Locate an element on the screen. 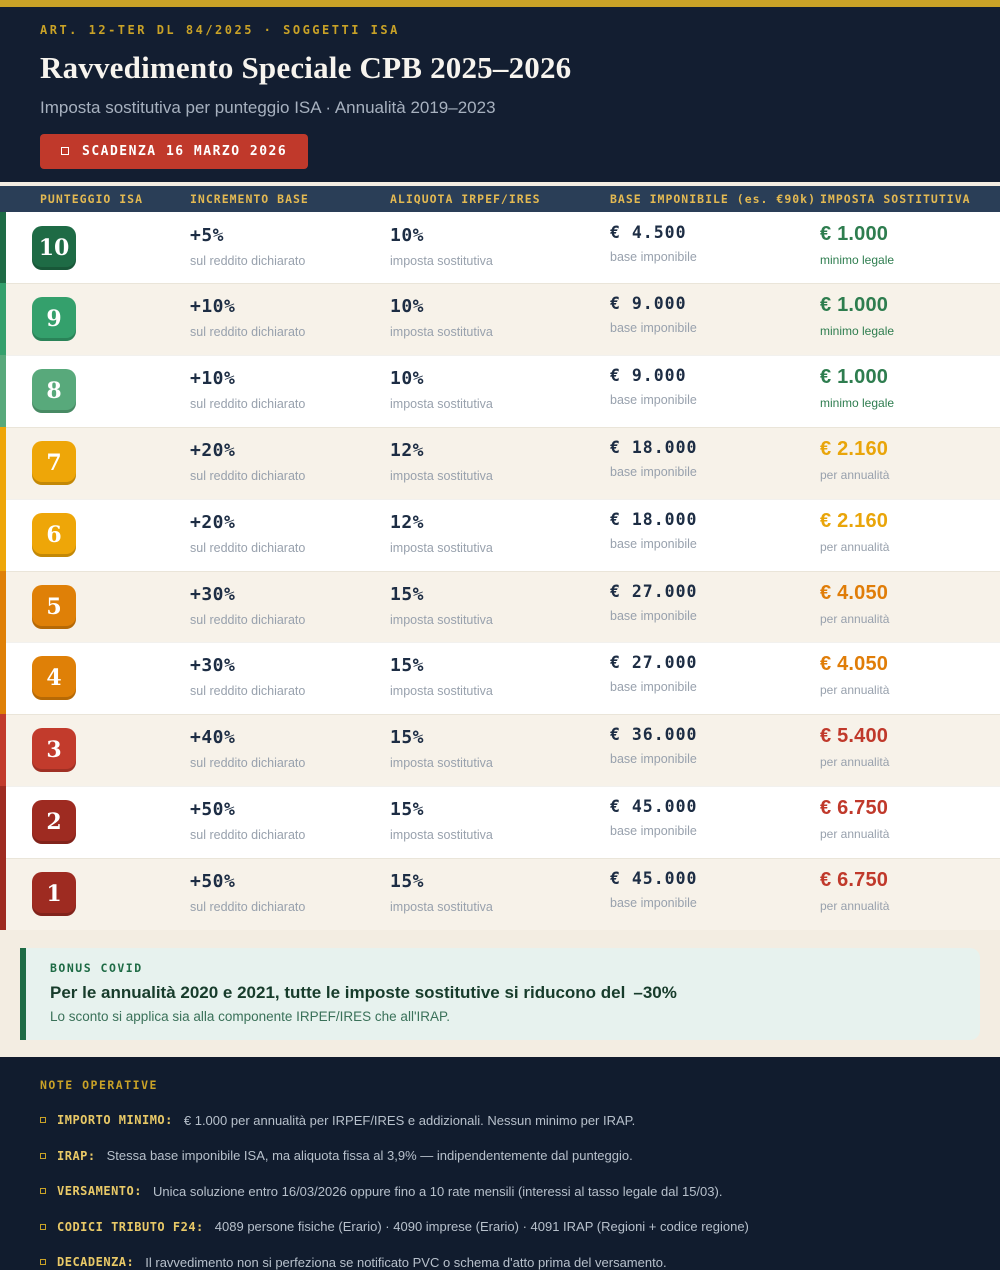 The width and height of the screenshot is (1000, 1270). increment-cell: +50% sul reddito dichiarato is located at coordinates (290, 822).